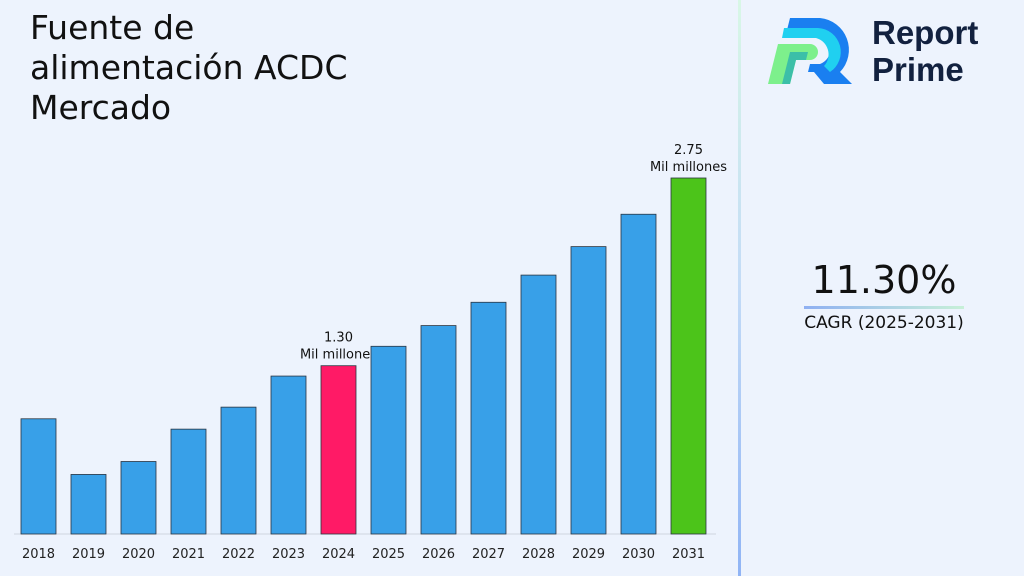 The width and height of the screenshot is (1024, 576). Describe the element at coordinates (189, 67) in the screenshot. I see `chart-title: Fuente de alimentación ACDC Mercado` at that location.